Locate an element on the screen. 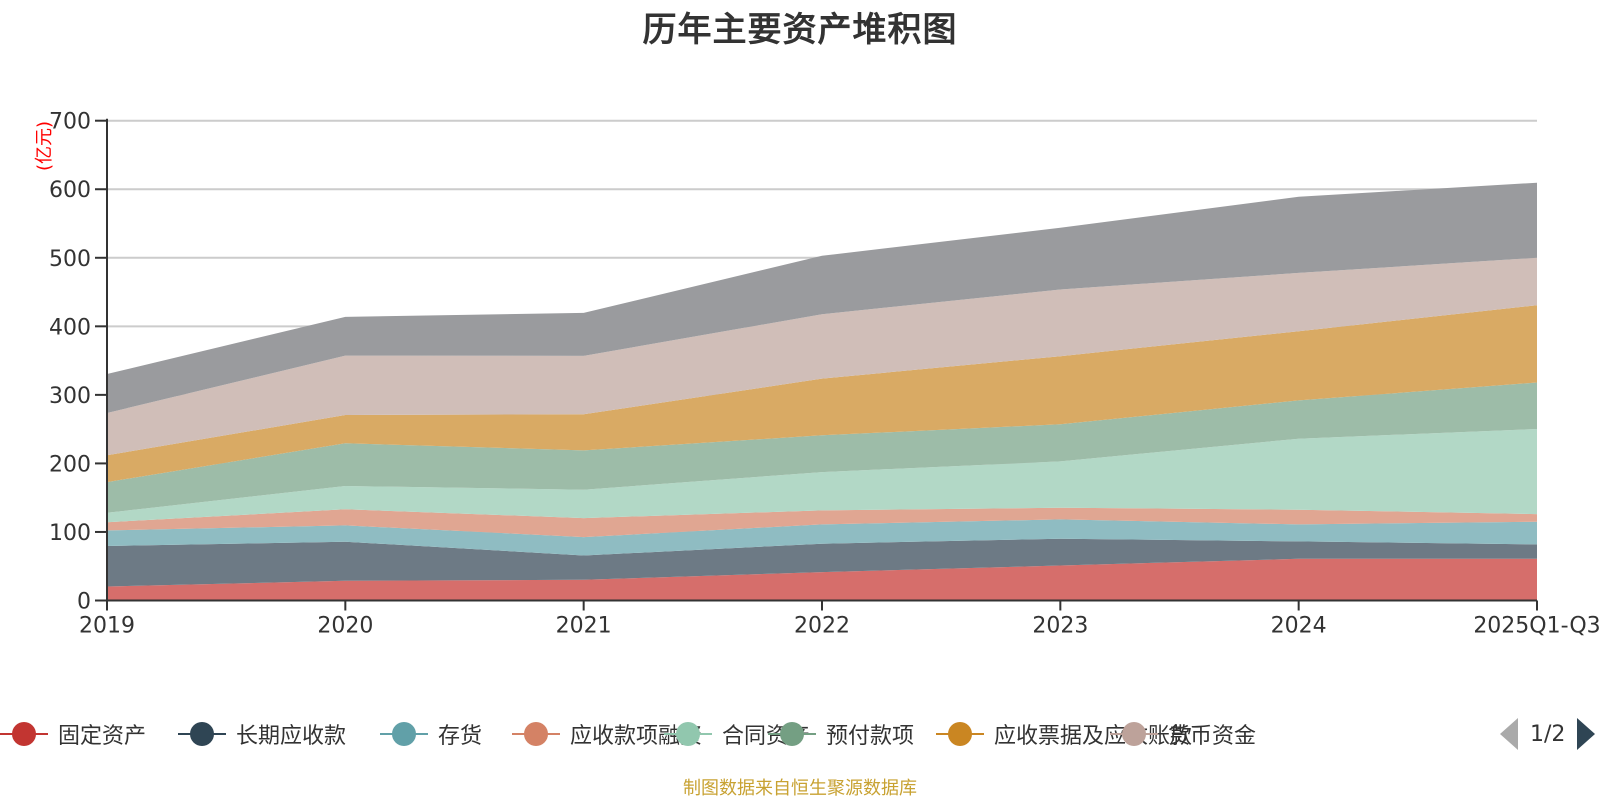 The width and height of the screenshot is (1600, 800). y-tick-label: 600 is located at coordinates (70, 190).